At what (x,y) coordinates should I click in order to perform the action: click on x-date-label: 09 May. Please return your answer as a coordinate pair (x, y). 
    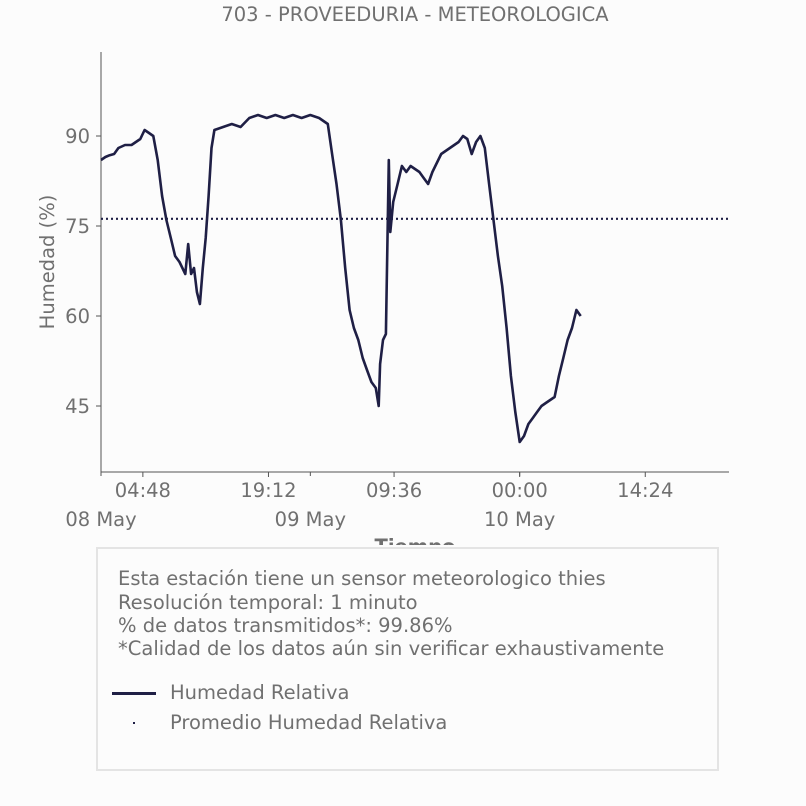
    Looking at the image, I should click on (310, 519).